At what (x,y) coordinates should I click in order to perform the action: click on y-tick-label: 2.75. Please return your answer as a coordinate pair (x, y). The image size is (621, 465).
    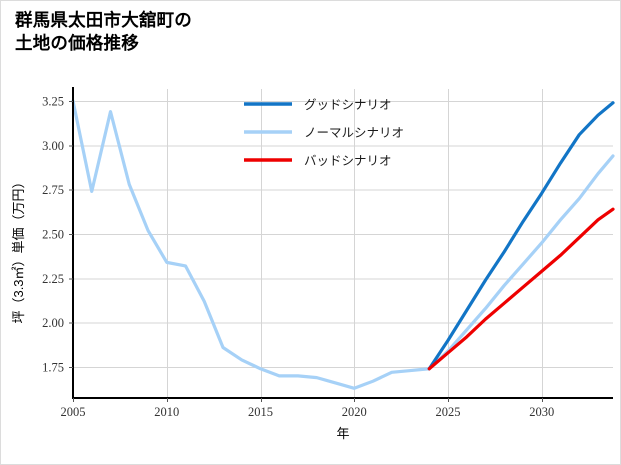
    Looking at the image, I should click on (53, 190).